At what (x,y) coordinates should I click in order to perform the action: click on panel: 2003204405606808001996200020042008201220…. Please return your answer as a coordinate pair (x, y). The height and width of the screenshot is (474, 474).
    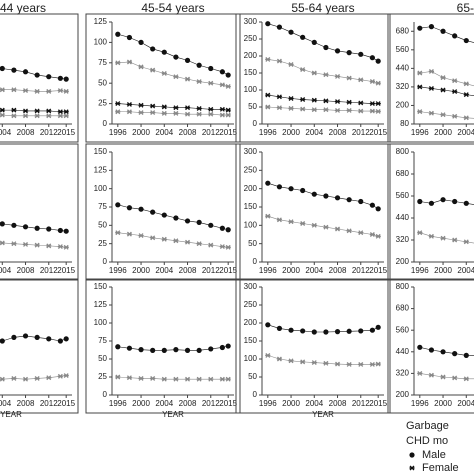
    Looking at the image, I should click on (430, 212).